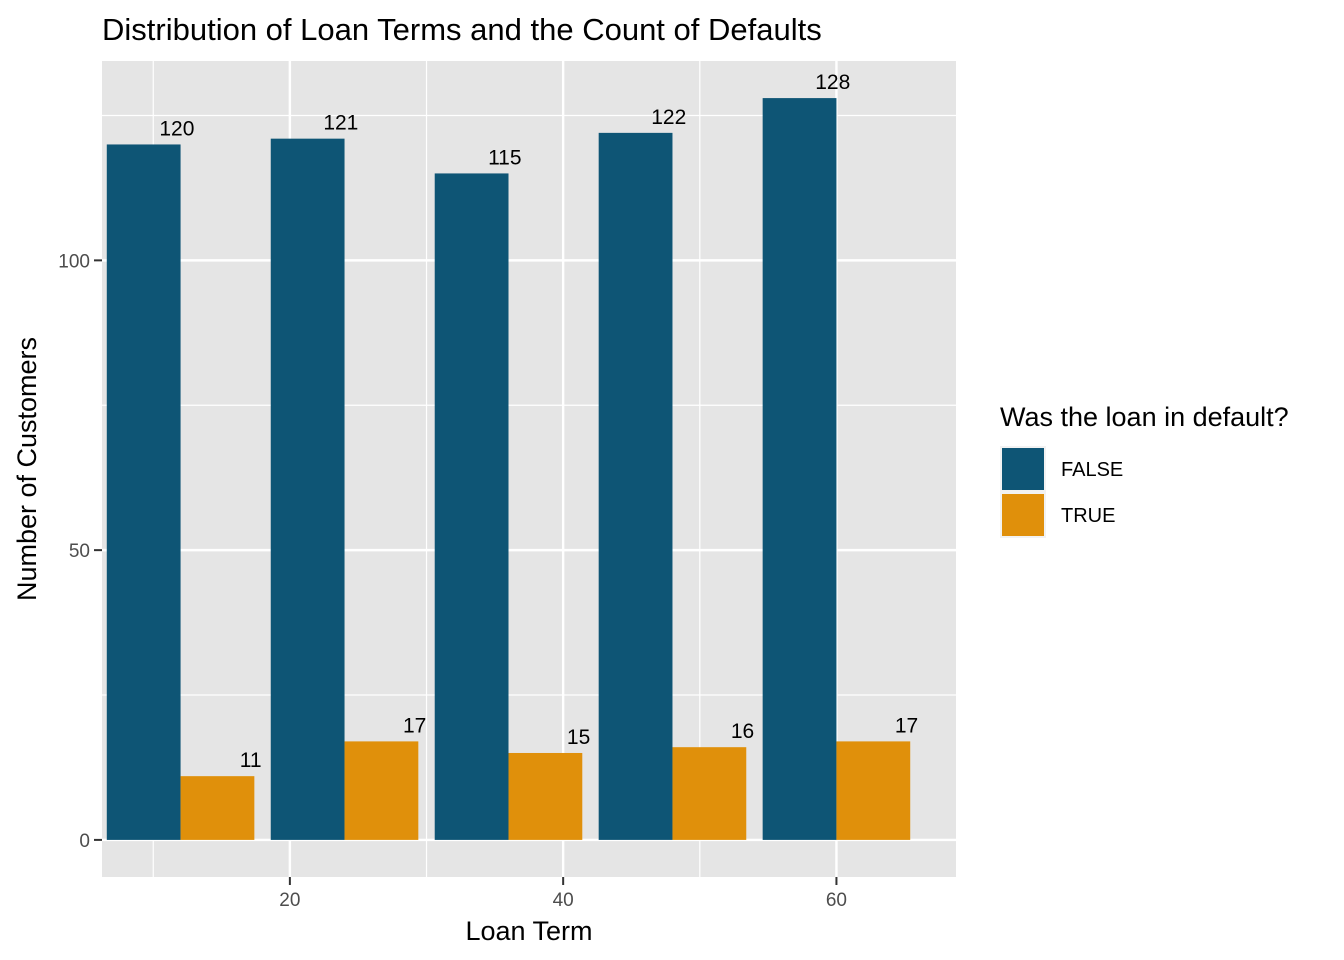  Describe the element at coordinates (84, 841) in the screenshot. I see `y-tick-label: 0` at that location.